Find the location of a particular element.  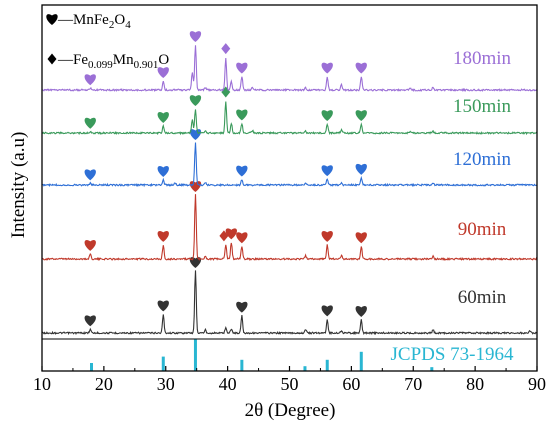

xrd-line-60min is located at coordinates (289, 303).